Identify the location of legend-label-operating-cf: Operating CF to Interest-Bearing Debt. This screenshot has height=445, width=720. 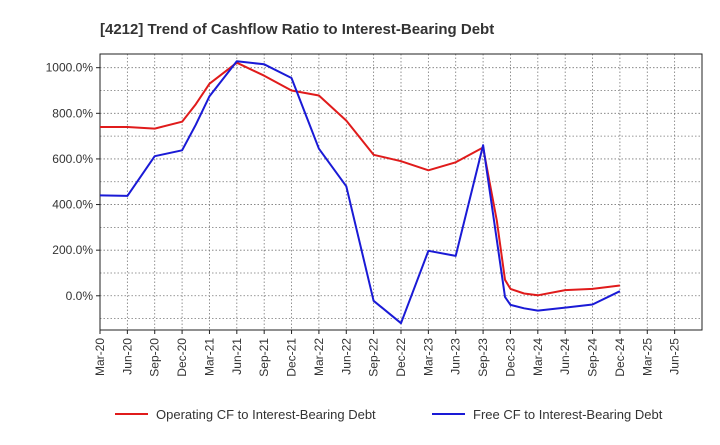
(266, 414).